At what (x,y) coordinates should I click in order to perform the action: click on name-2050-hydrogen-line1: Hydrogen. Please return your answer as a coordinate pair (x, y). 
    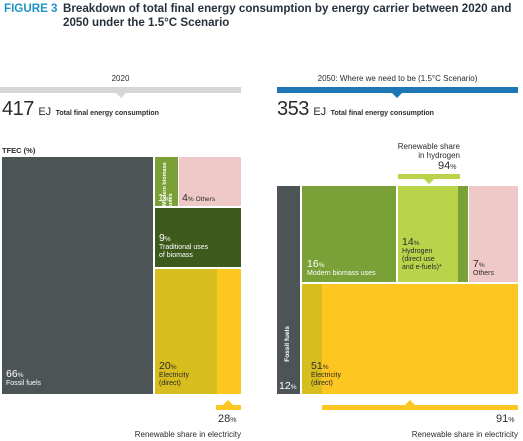
    Looking at the image, I should click on (417, 251).